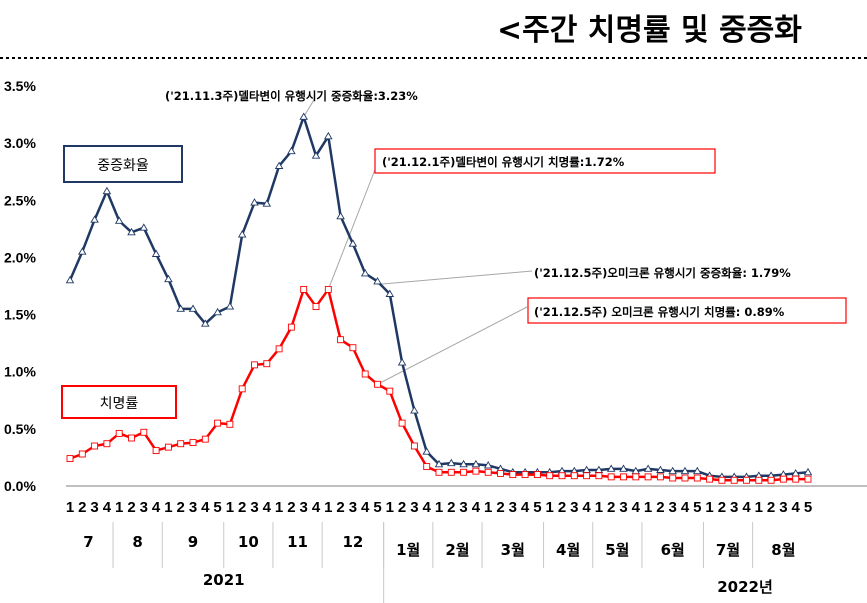 This screenshot has height=603, width=867. Describe the element at coordinates (20, 200) in the screenshot. I see `y-tick-label: 2.5%` at that location.